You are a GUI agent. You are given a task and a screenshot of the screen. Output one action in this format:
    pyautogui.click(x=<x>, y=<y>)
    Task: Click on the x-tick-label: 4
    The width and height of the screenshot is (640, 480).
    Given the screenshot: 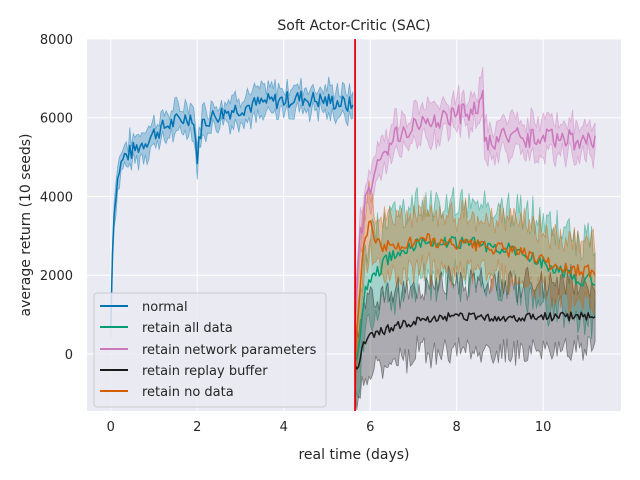 What is the action you would take?
    pyautogui.click(x=284, y=427)
    